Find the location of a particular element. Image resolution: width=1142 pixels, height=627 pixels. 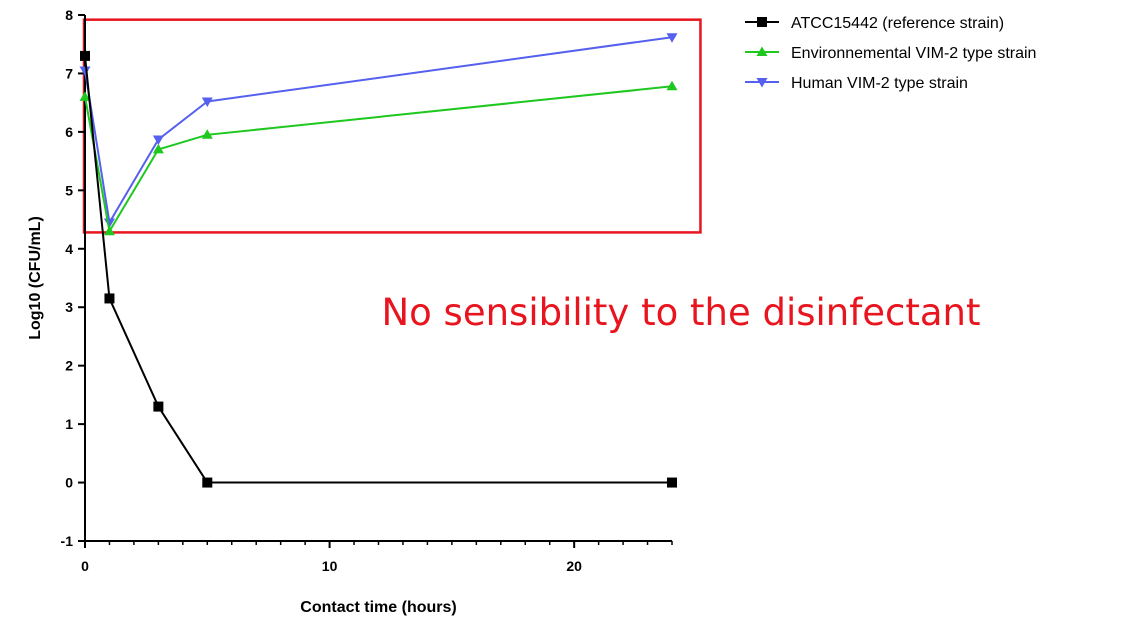

y-tick-label: 0 is located at coordinates (69, 483).